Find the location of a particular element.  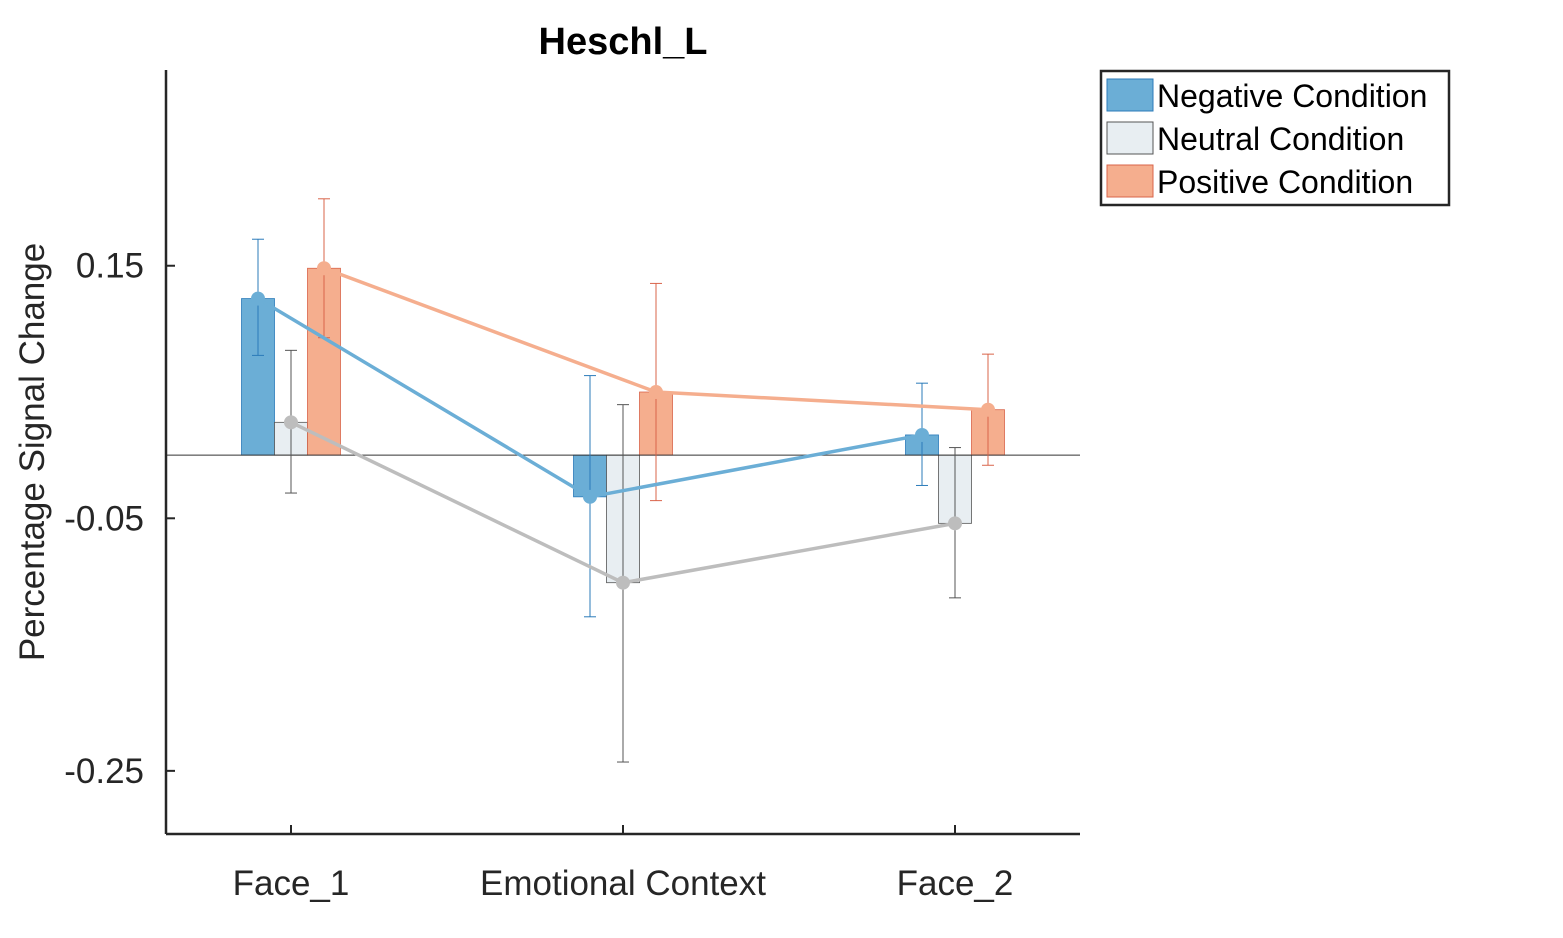

y-tick-label-0: 0.15 is located at coordinates (110, 266).